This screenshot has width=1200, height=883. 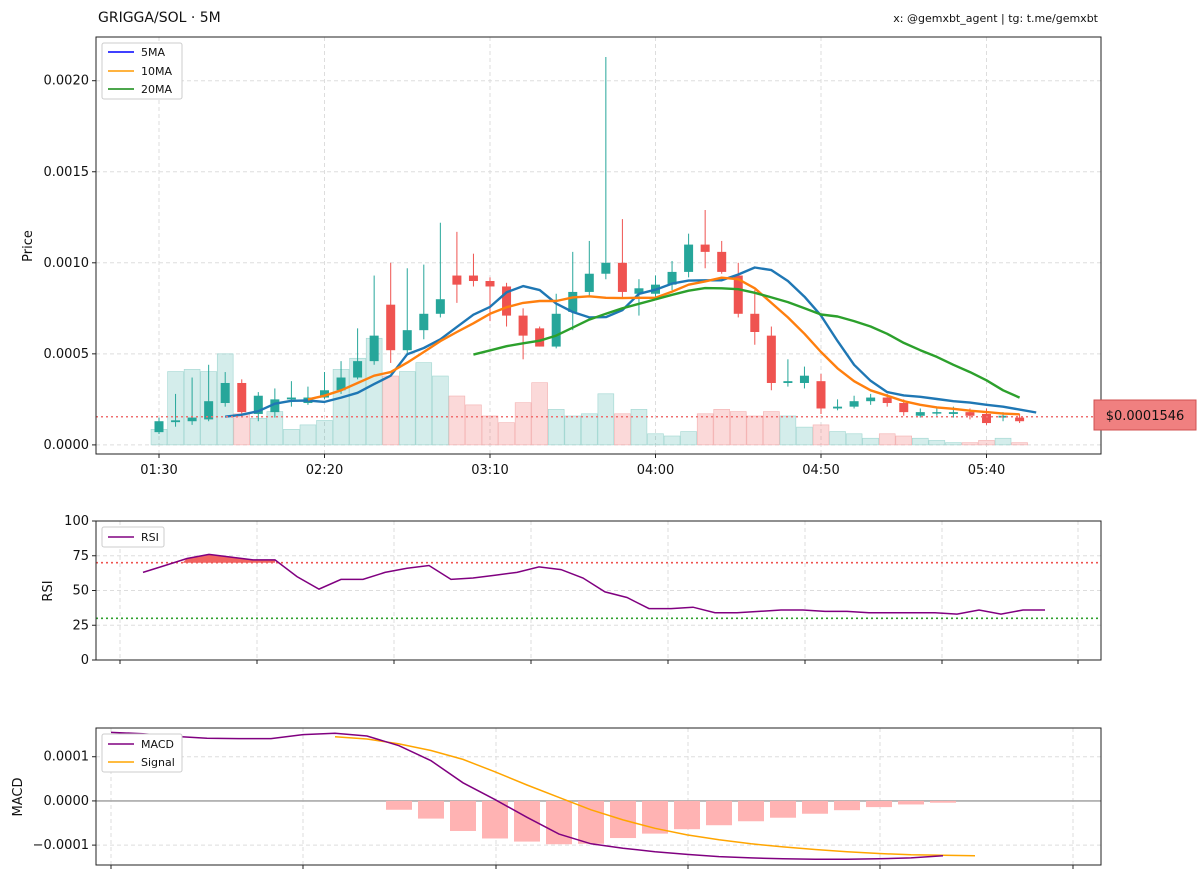 What do you see at coordinates (61, 845) in the screenshot?
I see `macd-ytick-label: −0.0001` at bounding box center [61, 845].